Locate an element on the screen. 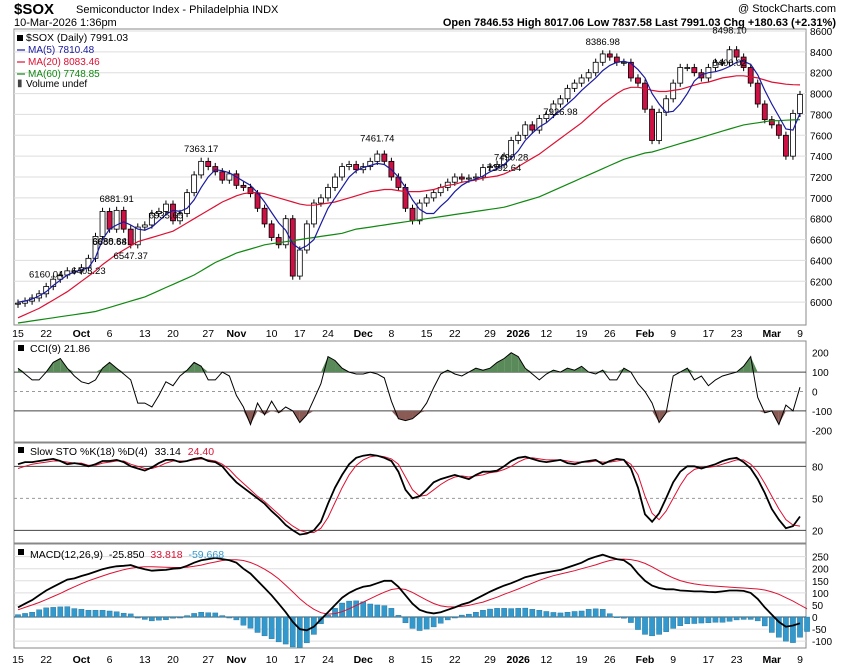 This screenshot has height=668, width=850. x-axis-label: Mar is located at coordinates (771, 660).